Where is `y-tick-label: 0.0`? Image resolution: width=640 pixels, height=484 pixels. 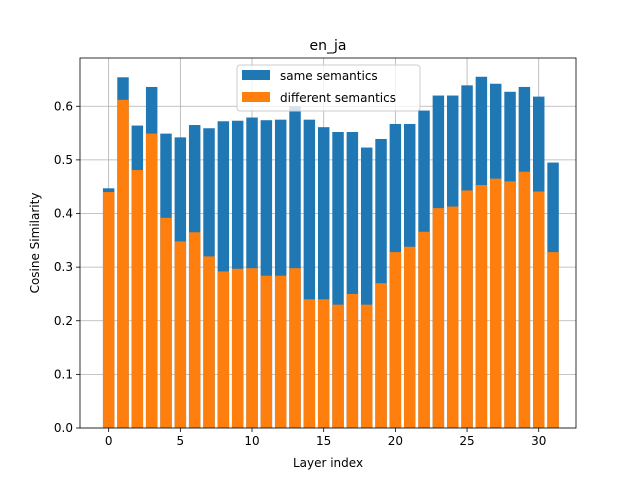
y-tick-label: 0.0 is located at coordinates (63, 428).